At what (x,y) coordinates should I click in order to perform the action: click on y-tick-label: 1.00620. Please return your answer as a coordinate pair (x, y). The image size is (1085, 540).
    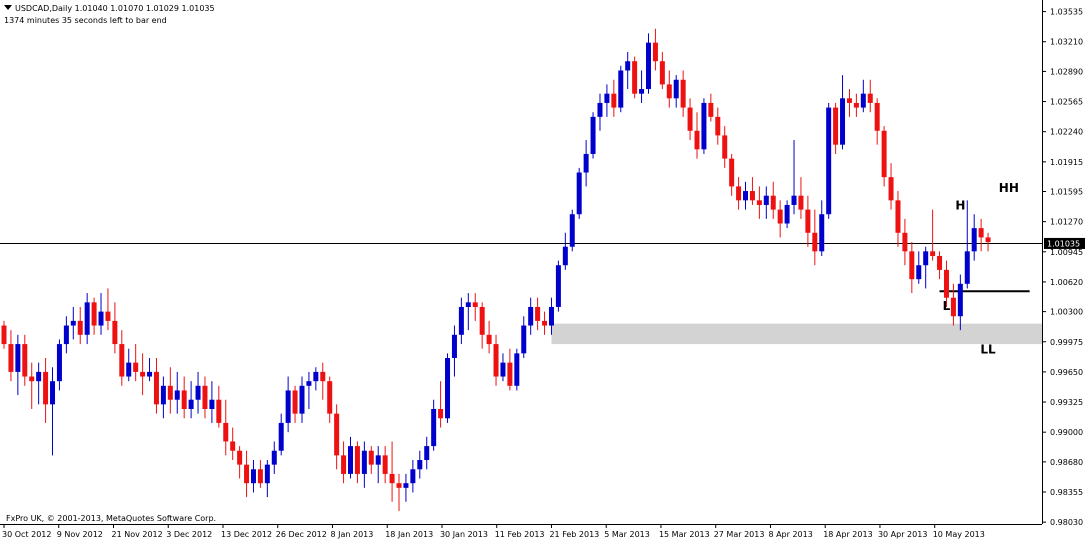
    Looking at the image, I should click on (1066, 282).